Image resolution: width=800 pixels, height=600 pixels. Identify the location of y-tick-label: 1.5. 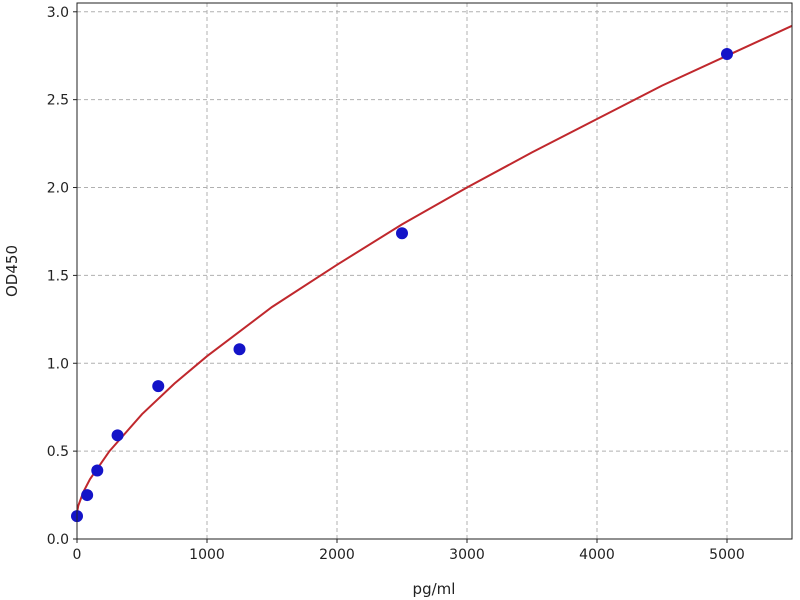
(58, 276).